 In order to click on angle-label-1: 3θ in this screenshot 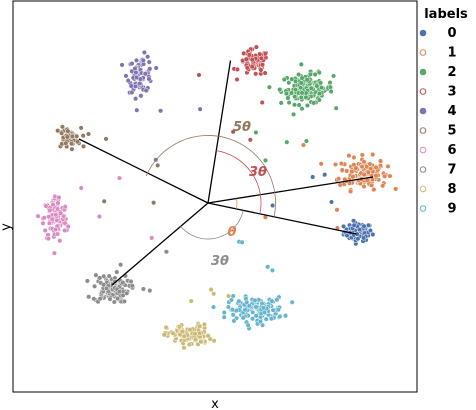, I will do `click(258, 172)`.